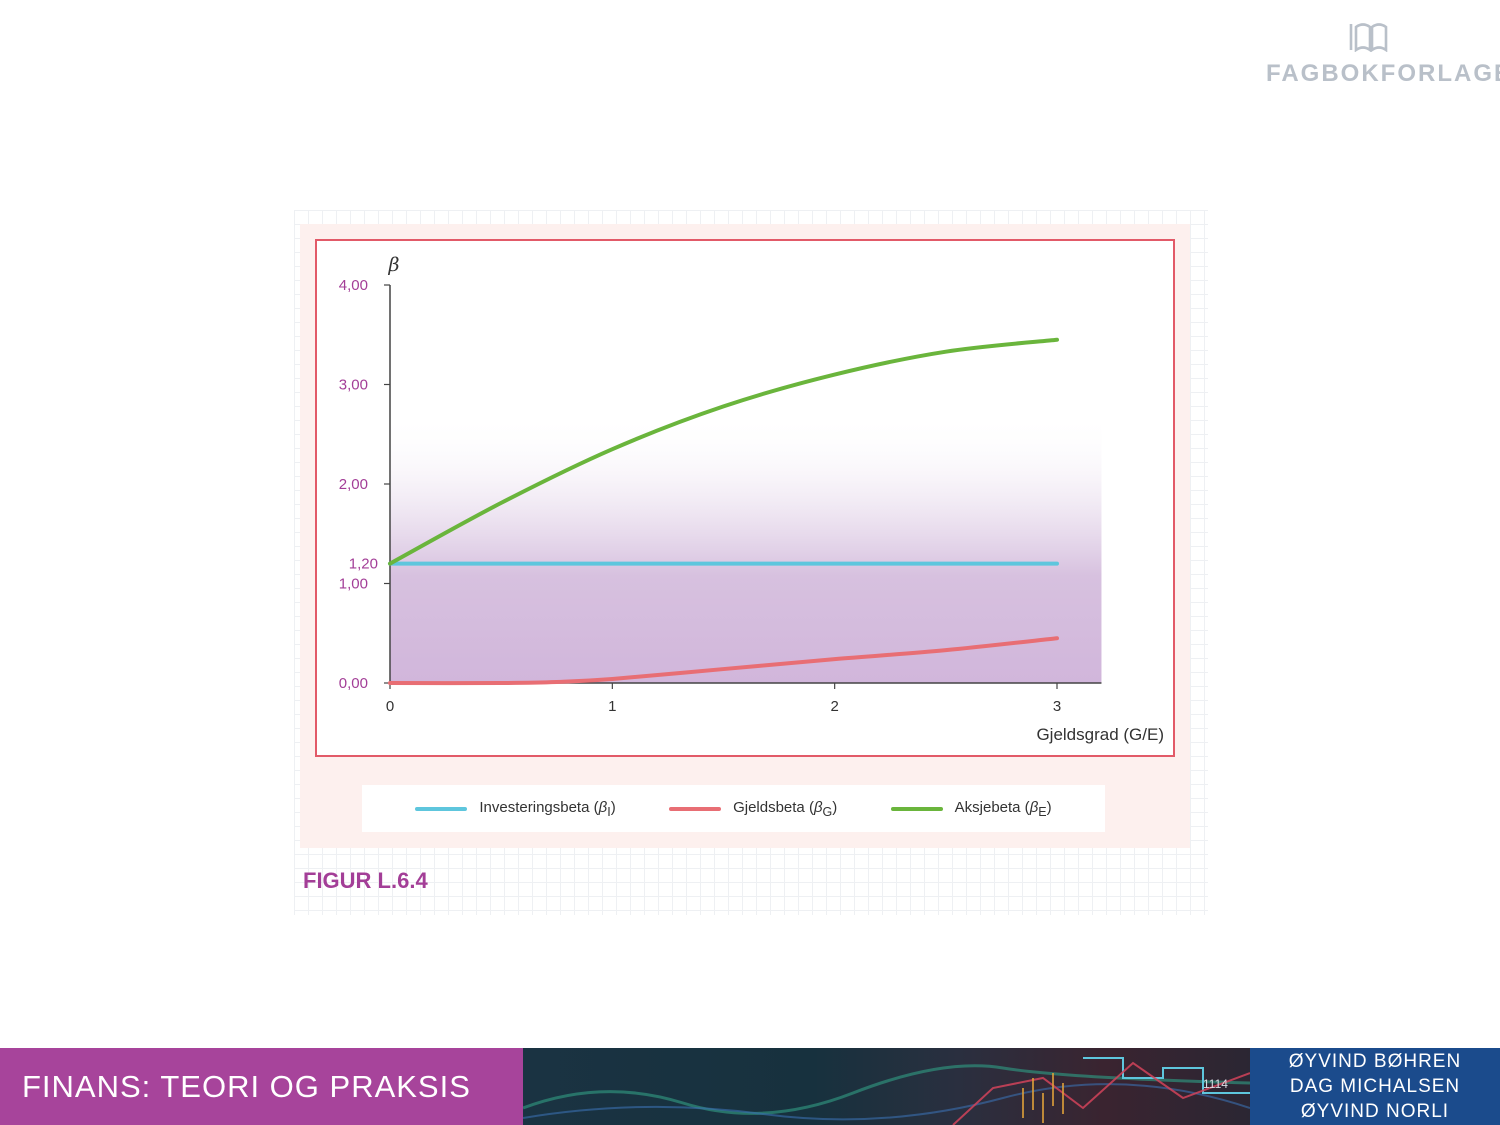 This screenshot has height=1125, width=1500. I want to click on legend-item-investeringsbeta: Investeringsbeta (βI), so click(515, 808).